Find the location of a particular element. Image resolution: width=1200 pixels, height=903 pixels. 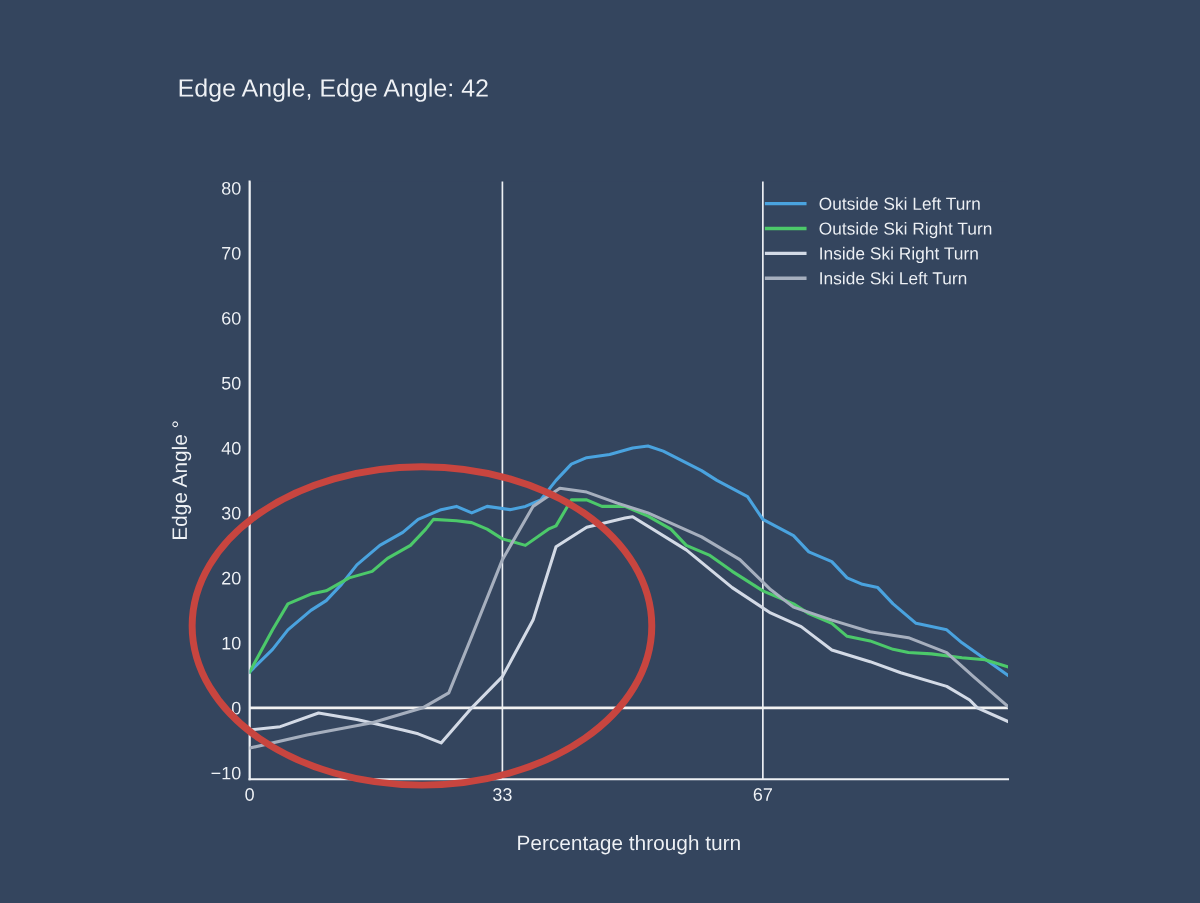

legend-label: Outside Ski Left Turn is located at coordinates (899, 203).